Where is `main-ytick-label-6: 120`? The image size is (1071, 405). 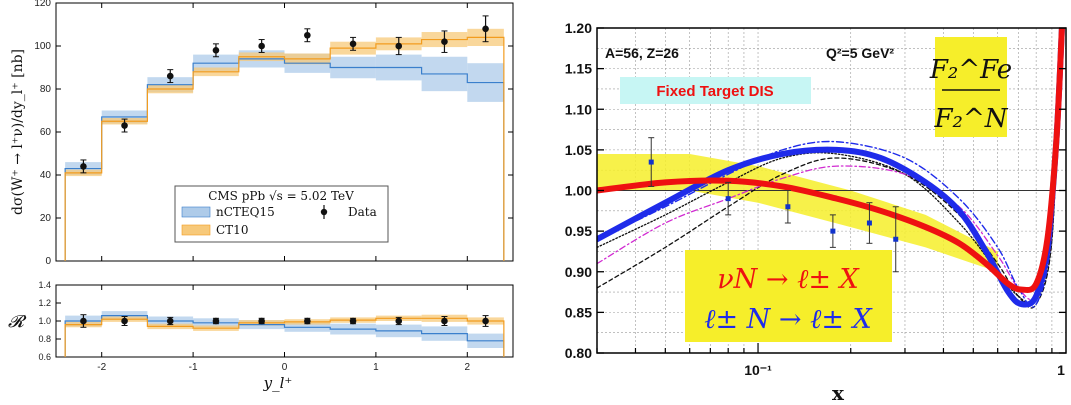 main-ytick-label-6: 120 is located at coordinates (42, 4).